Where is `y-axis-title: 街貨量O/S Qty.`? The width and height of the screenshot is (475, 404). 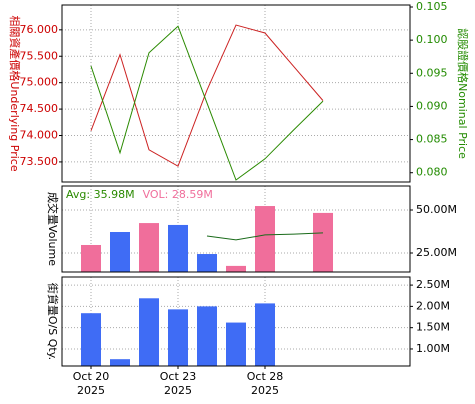 y-axis-title: 街貨量O/S Qty. is located at coordinates (53, 321).